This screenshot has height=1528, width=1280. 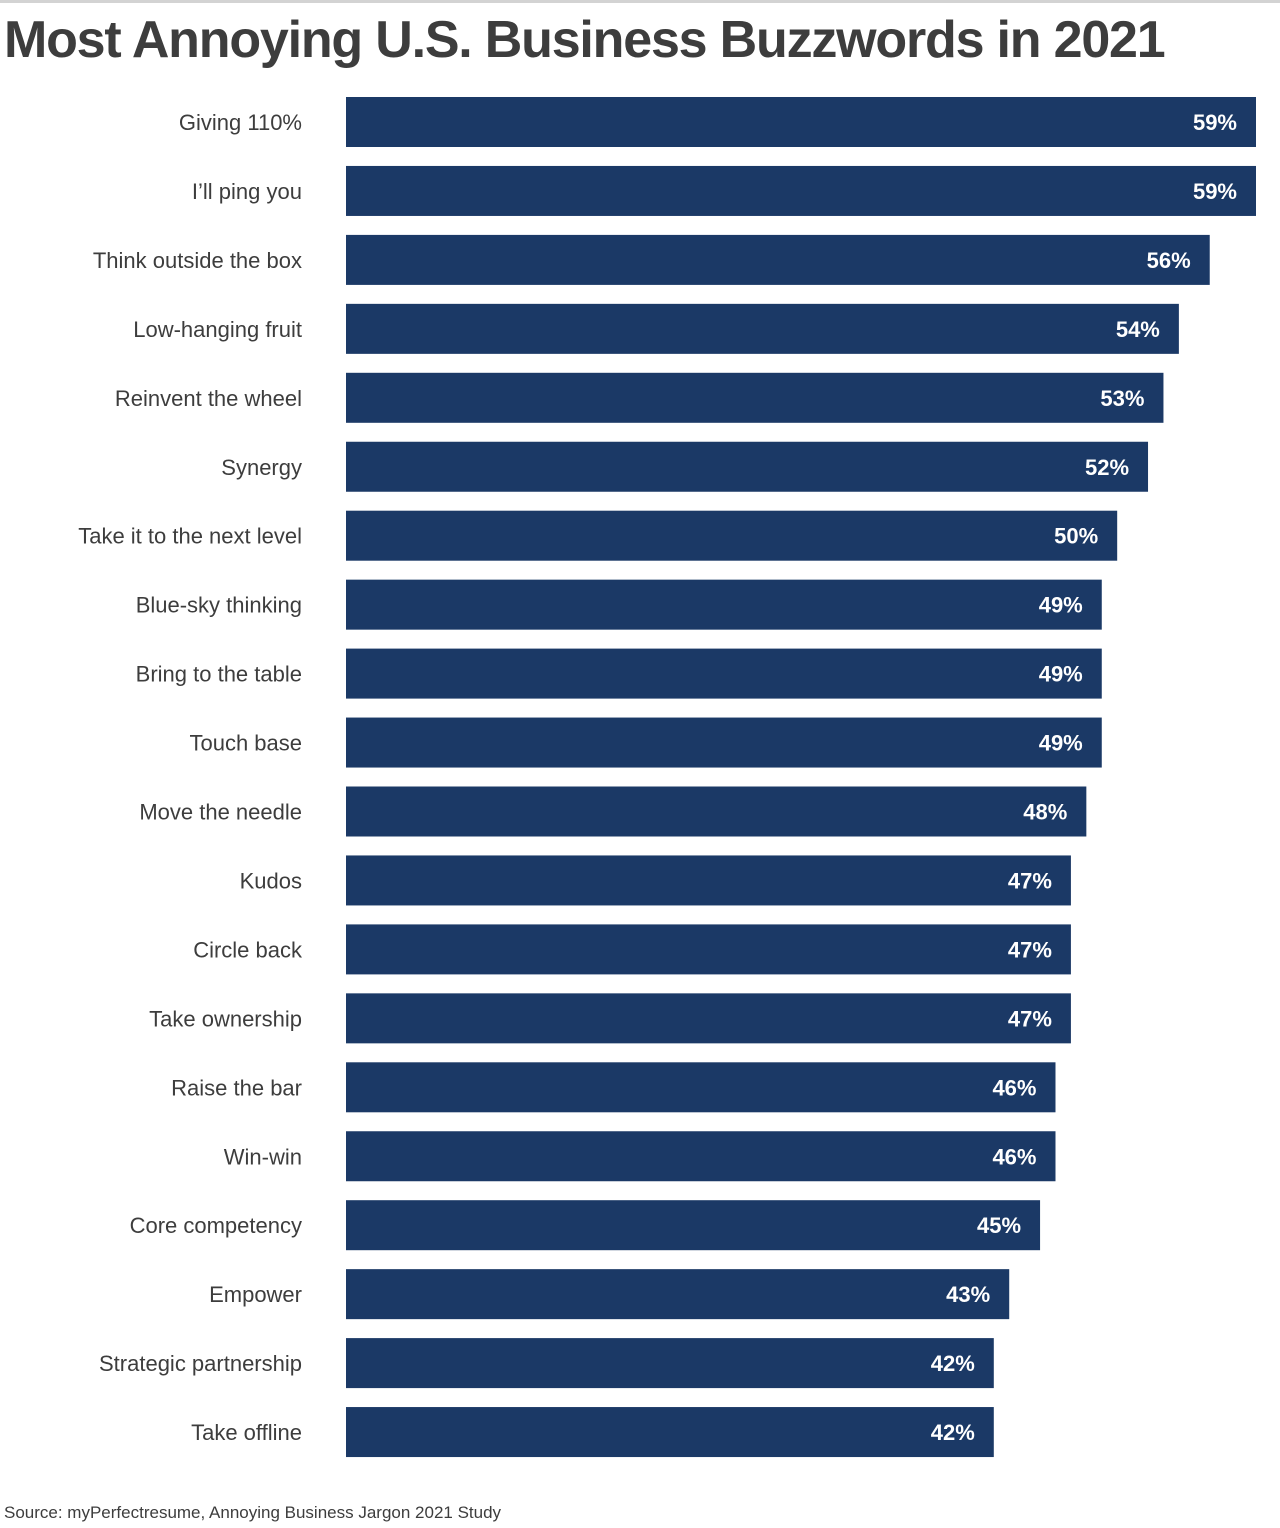 What do you see at coordinates (1138, 329) in the screenshot?
I see `bar-value-label: 54%` at bounding box center [1138, 329].